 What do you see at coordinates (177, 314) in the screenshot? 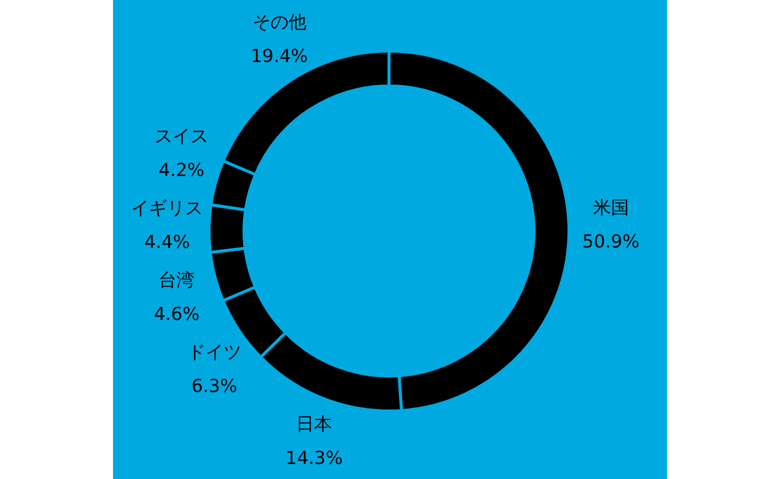
I see `data-label: 4.6%` at bounding box center [177, 314].